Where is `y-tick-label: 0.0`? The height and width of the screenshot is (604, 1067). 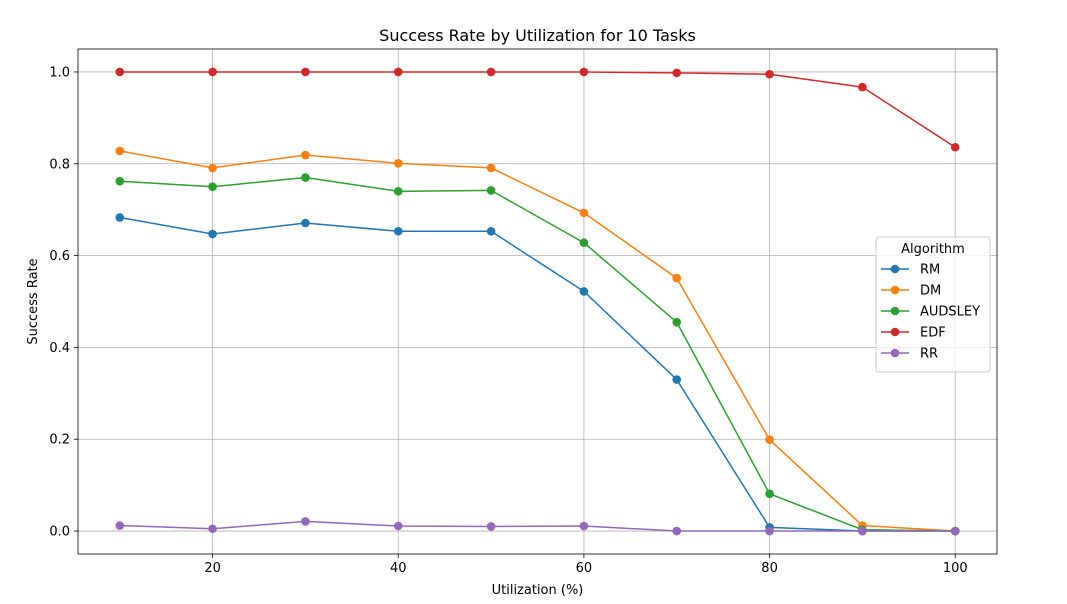 y-tick-label: 0.0 is located at coordinates (59, 532).